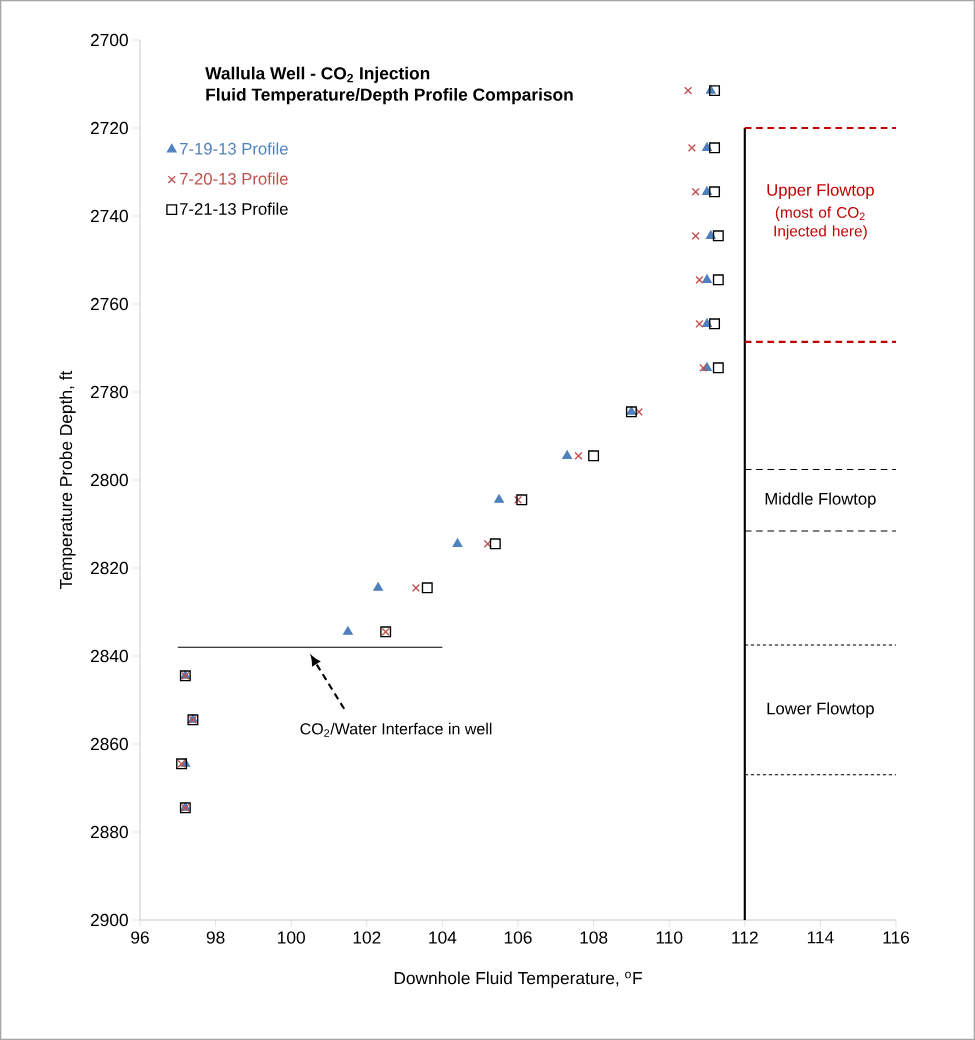 The image size is (975, 1040). I want to click on y-tick-label: 2840, so click(109, 656).